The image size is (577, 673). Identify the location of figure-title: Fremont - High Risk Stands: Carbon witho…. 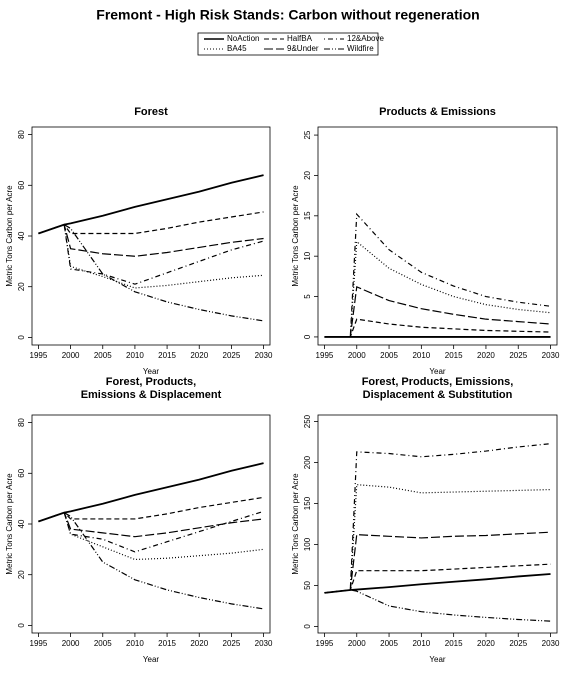
(287, 15).